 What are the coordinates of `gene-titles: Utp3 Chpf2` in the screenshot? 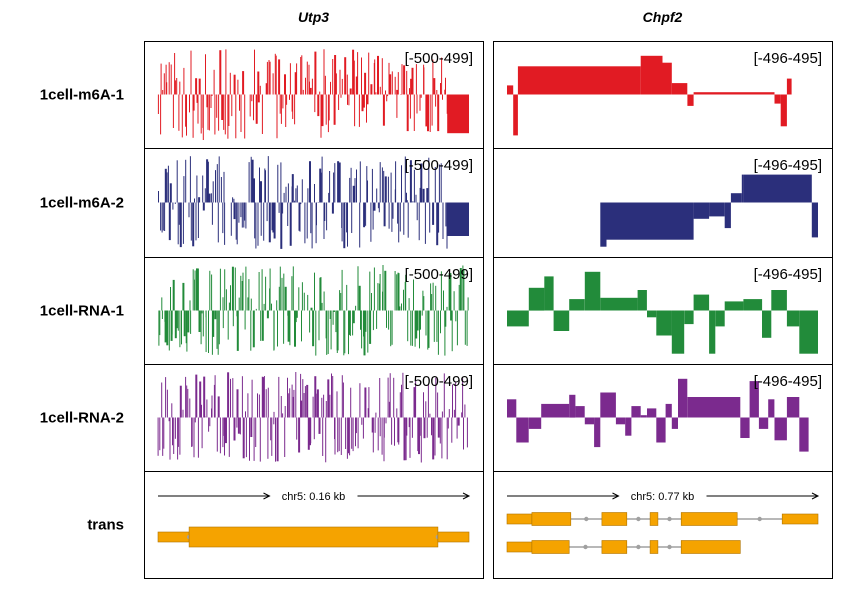 It's located at (490, 17).